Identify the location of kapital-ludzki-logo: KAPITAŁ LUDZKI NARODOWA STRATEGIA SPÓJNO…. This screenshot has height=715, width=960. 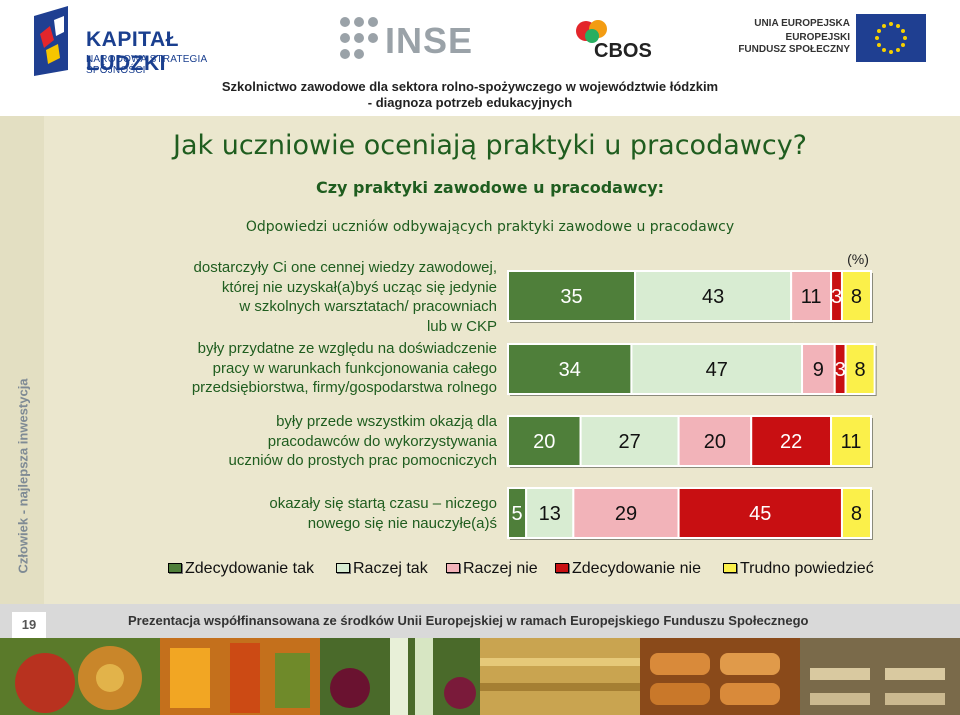
(143, 42).